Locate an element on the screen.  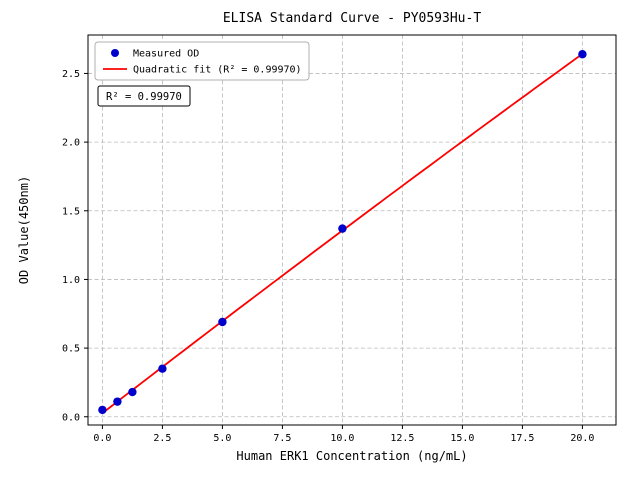
y-axis-label: OD Value(450nm) is located at coordinates (24, 230).